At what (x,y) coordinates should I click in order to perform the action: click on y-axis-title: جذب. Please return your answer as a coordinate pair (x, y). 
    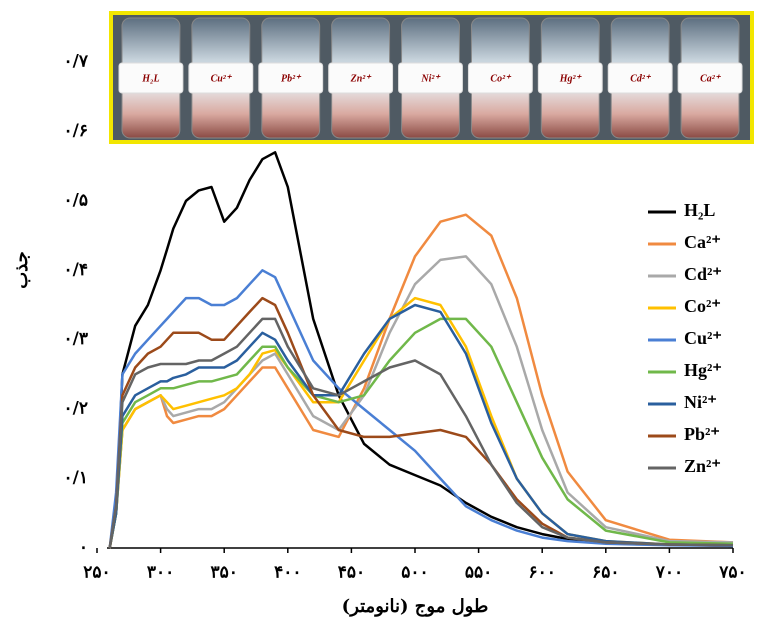
    Looking at the image, I should click on (21, 270).